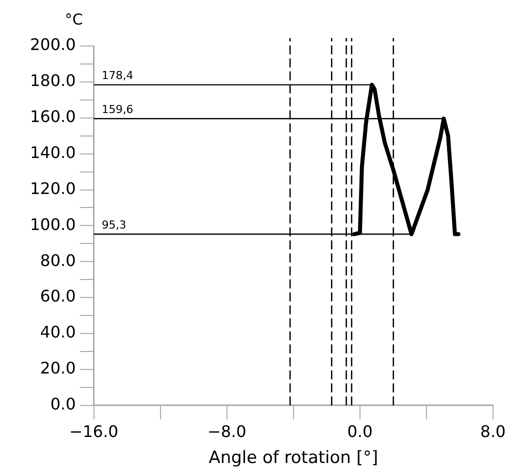 This screenshot has height=475, width=515. Describe the element at coordinates (493, 432) in the screenshot. I see `x-tick-label: 8.0` at that location.